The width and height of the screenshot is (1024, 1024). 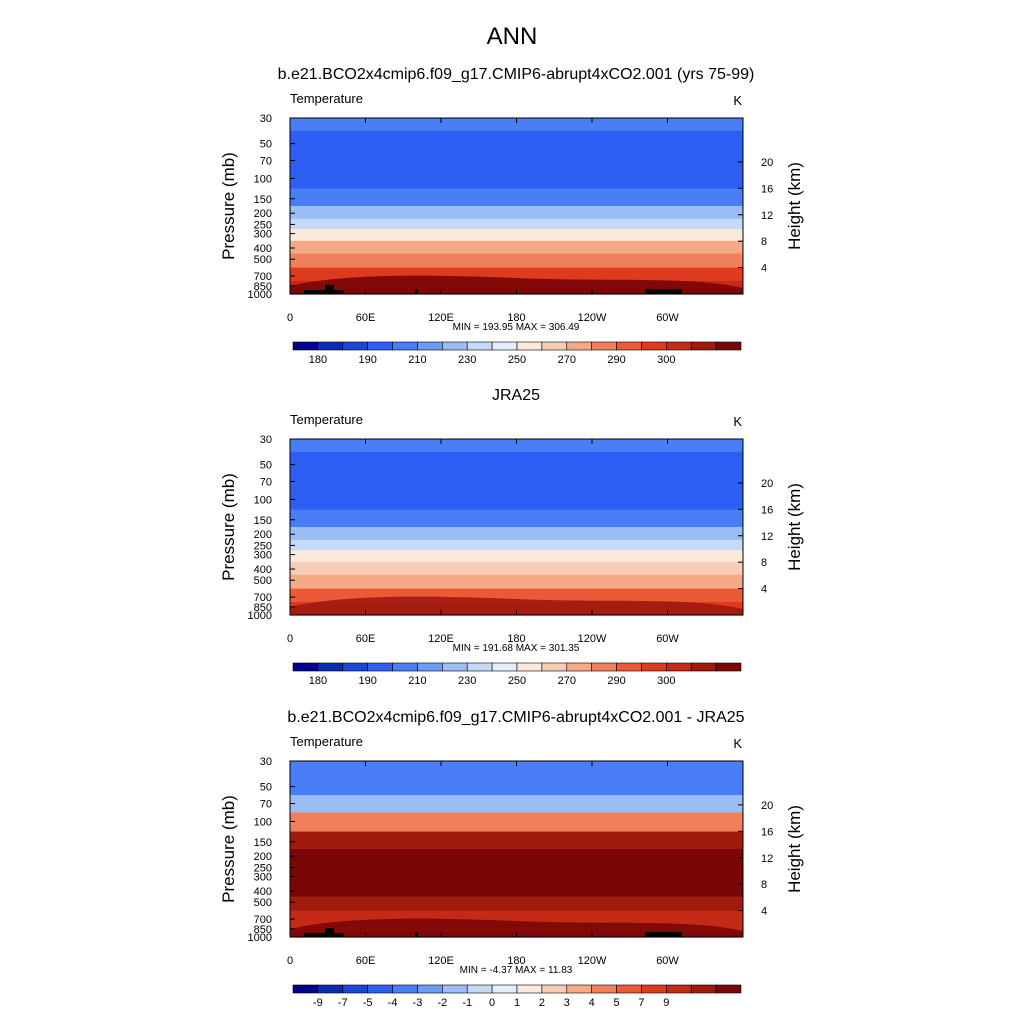 What do you see at coordinates (260, 938) in the screenshot?
I see `y-tick-label: 1000` at bounding box center [260, 938].